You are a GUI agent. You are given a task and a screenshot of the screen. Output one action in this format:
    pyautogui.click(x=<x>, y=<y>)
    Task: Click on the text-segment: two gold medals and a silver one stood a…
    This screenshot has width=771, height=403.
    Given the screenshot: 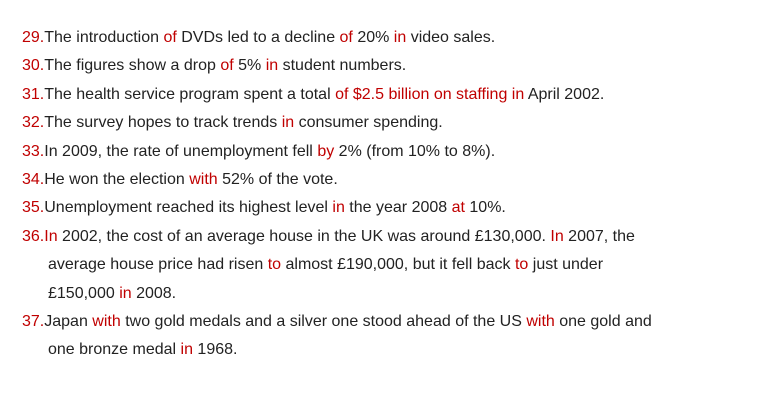 What is the action you would take?
    pyautogui.click(x=323, y=322)
    